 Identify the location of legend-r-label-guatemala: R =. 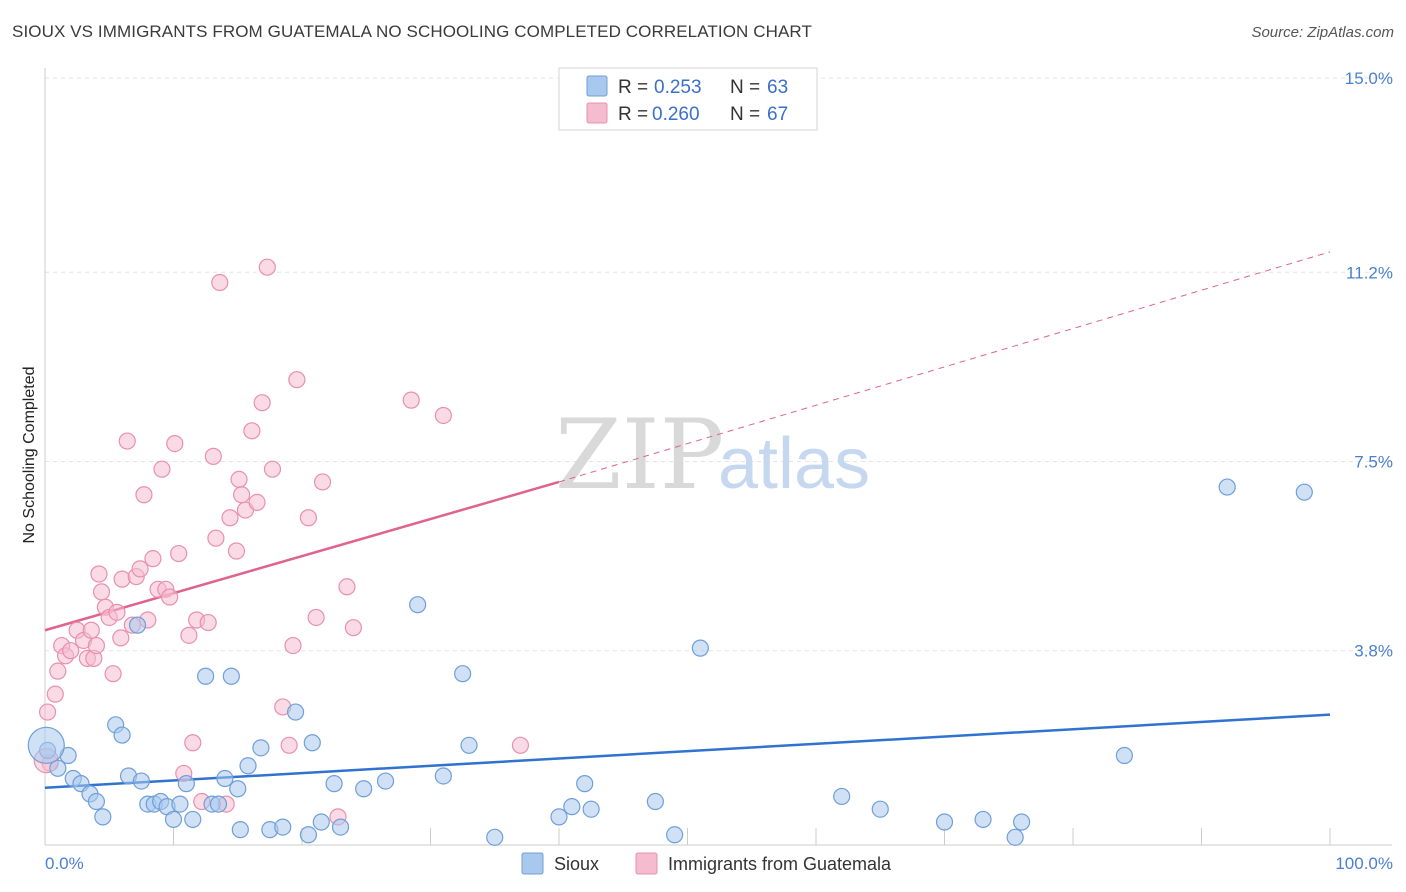
(633, 114).